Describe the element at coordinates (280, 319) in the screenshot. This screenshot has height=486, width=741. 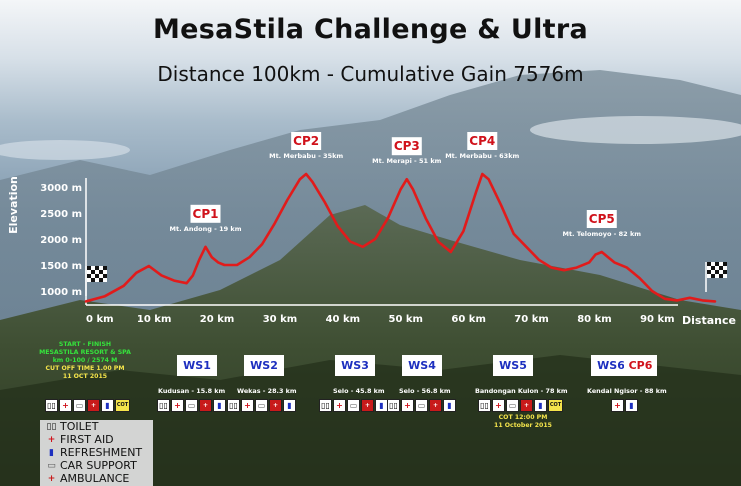
I see `x-tick-label: 30 km` at that location.